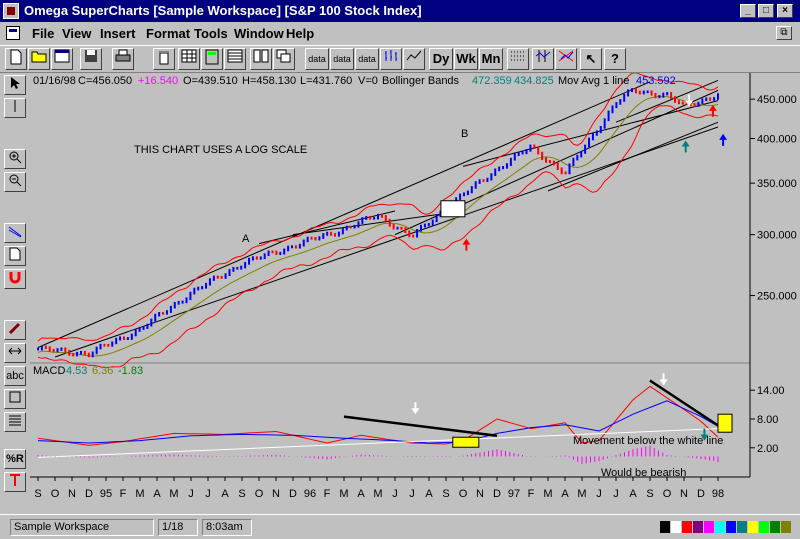  What do you see at coordinates (62, 59) in the screenshot?
I see `insert-window-button` at bounding box center [62, 59].